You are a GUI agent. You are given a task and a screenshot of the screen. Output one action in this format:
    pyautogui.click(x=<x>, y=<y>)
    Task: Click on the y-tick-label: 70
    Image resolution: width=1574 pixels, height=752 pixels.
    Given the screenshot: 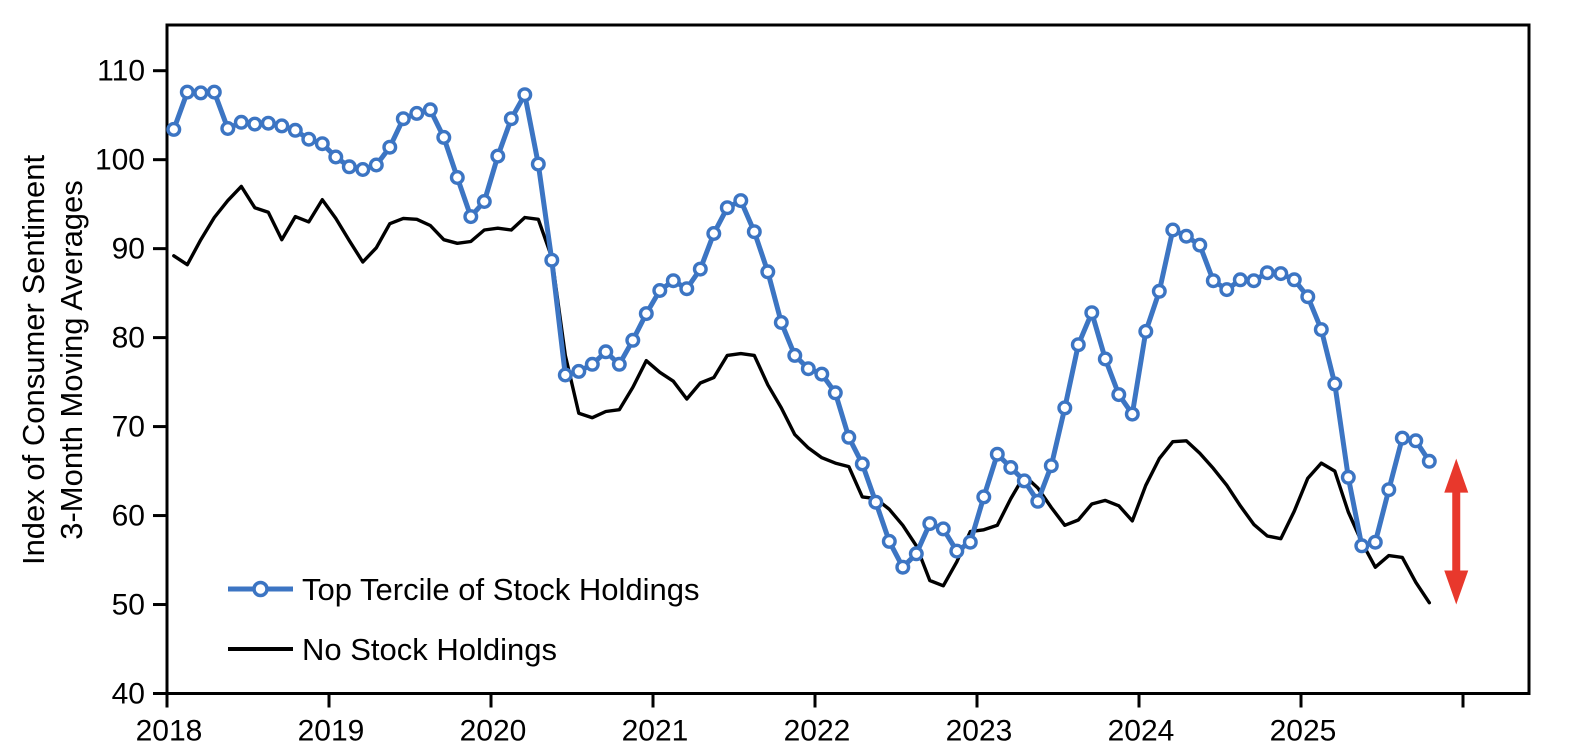 What is the action you would take?
    pyautogui.click(x=128, y=427)
    